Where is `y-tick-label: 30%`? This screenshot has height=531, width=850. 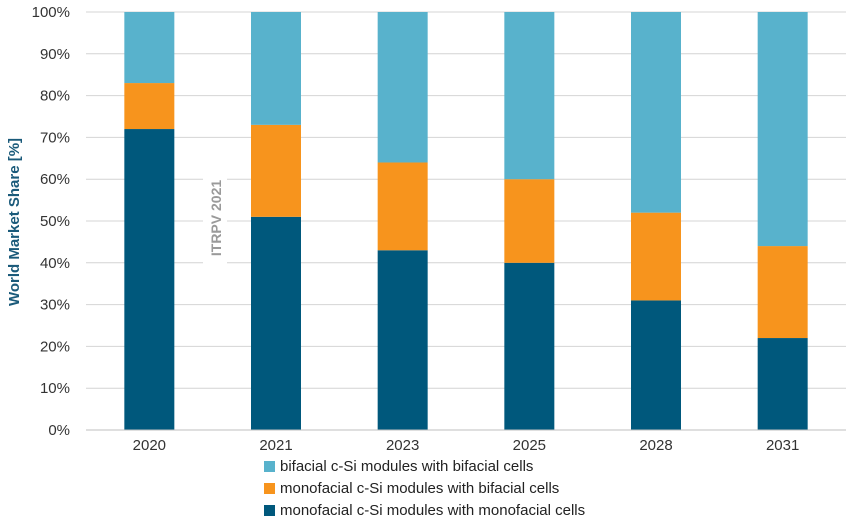 y-tick-label: 30% is located at coordinates (55, 305).